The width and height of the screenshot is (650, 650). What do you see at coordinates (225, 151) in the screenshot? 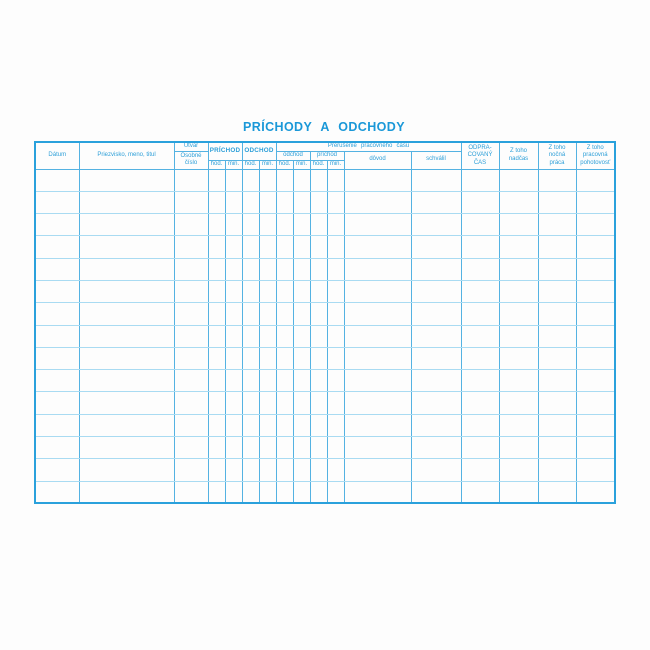
I see `col-header-prichod: PRÍCHOD` at bounding box center [225, 151].